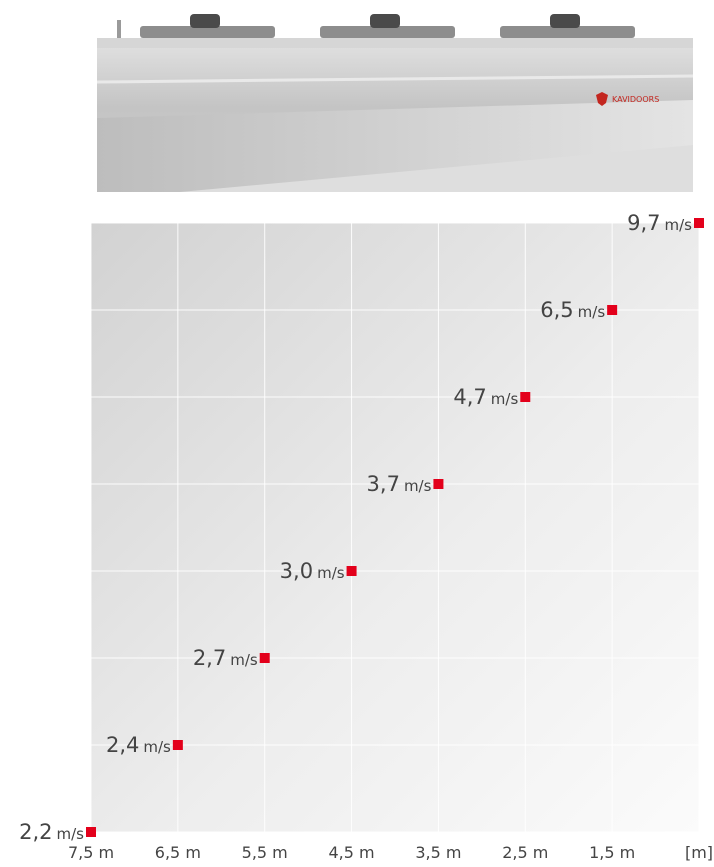  What do you see at coordinates (209, 658) in the screenshot?
I see `velocity-value: 2,7` at bounding box center [209, 658].